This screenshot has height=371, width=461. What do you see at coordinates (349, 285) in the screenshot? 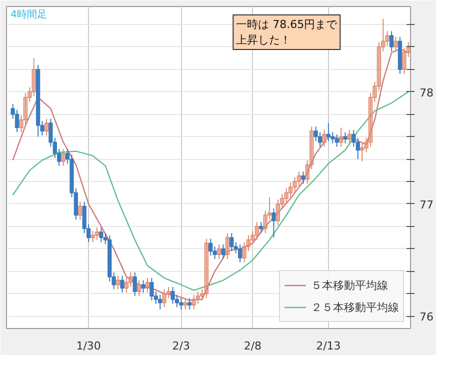
I see `legend-label: ５本移動平均線` at bounding box center [349, 285].